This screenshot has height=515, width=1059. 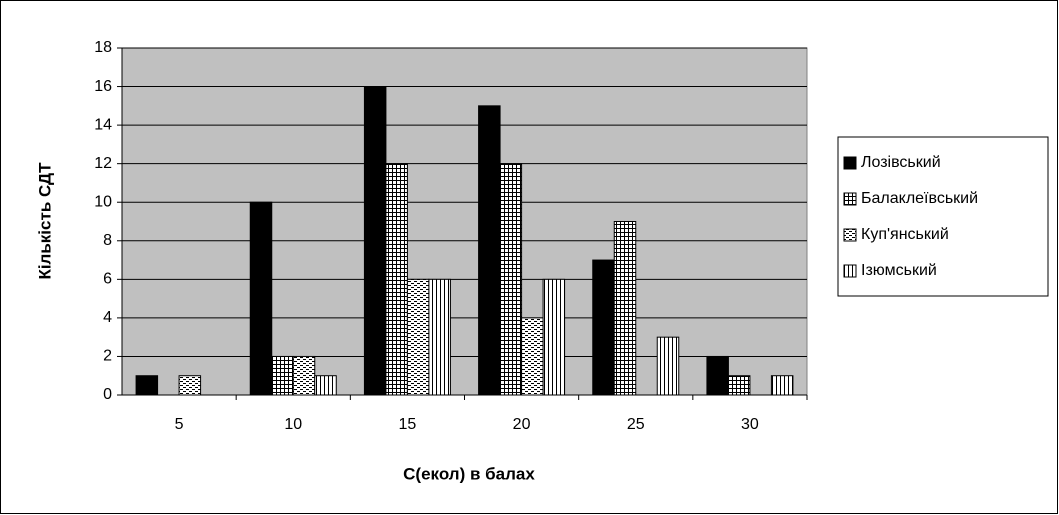 I want to click on legend, so click(x=943, y=216).